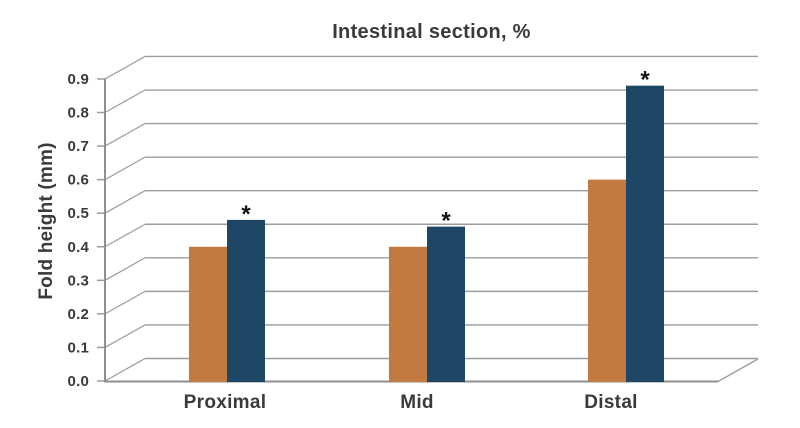  I want to click on significance-star-distal: *, so click(645, 80).